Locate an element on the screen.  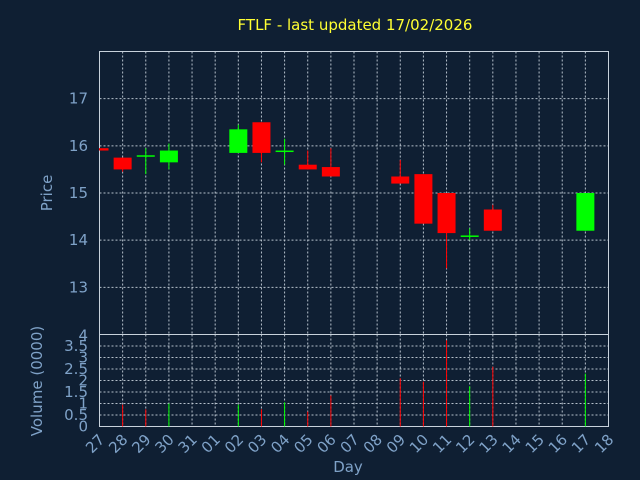
volume-tick-label: 2 is located at coordinates (83, 381).